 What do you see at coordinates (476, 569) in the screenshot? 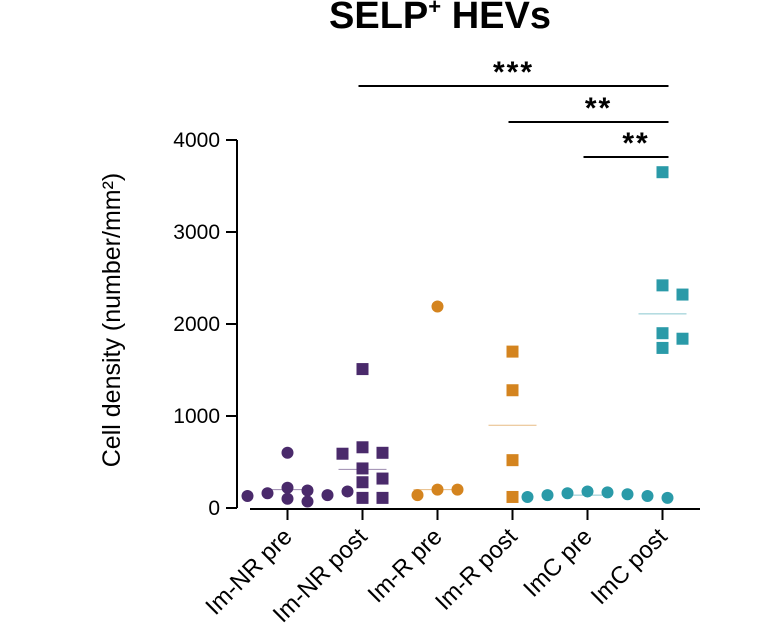
I see `x-tick-label: Im-R post` at bounding box center [476, 569].